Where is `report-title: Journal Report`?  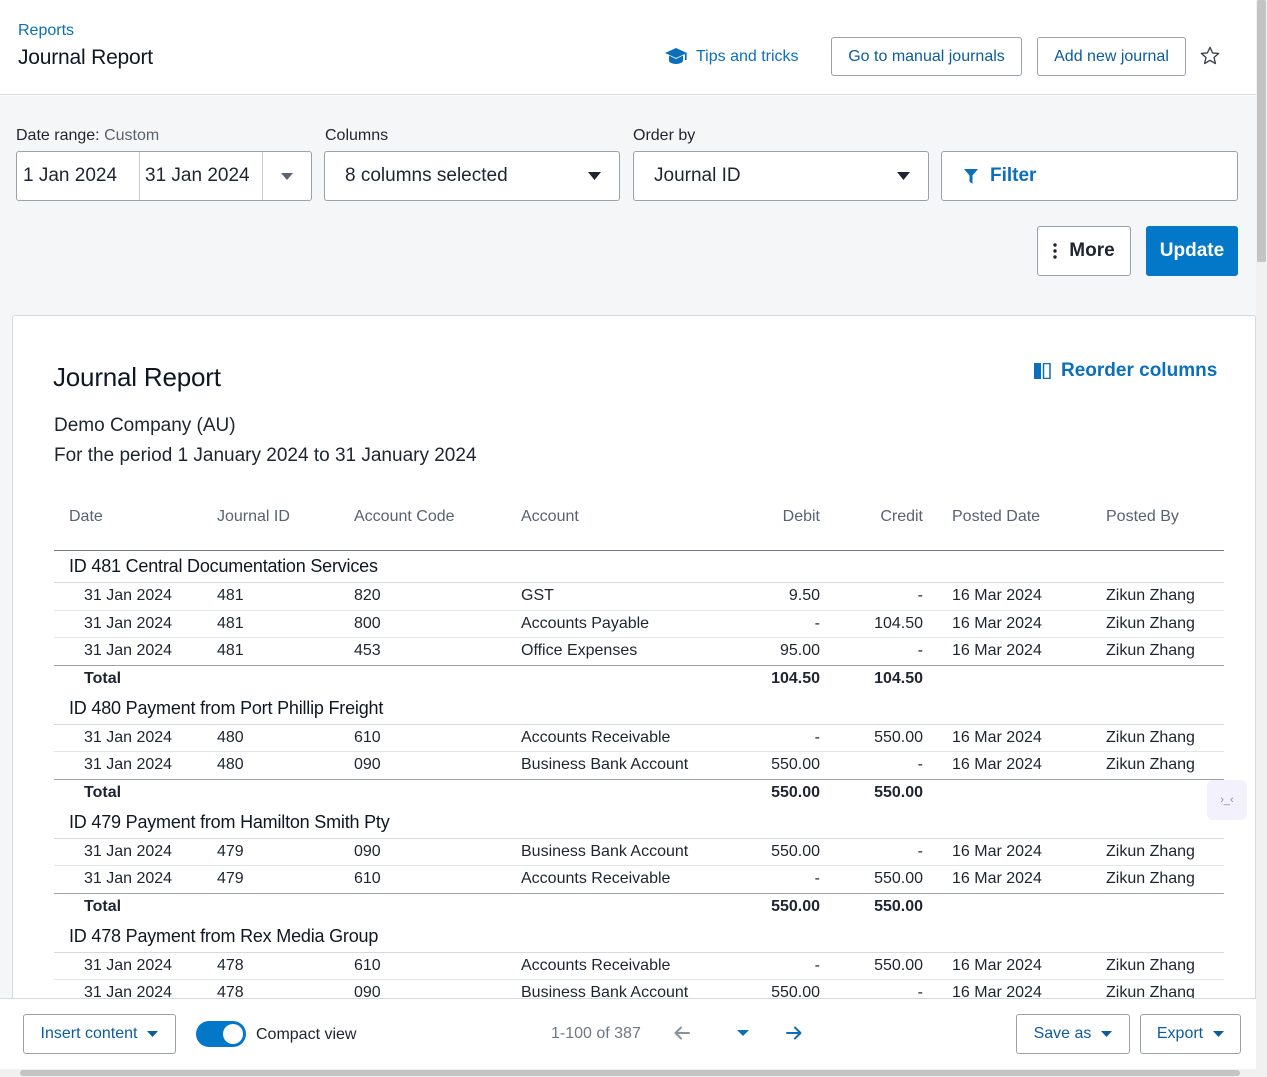
report-title: Journal Report is located at coordinates (137, 377).